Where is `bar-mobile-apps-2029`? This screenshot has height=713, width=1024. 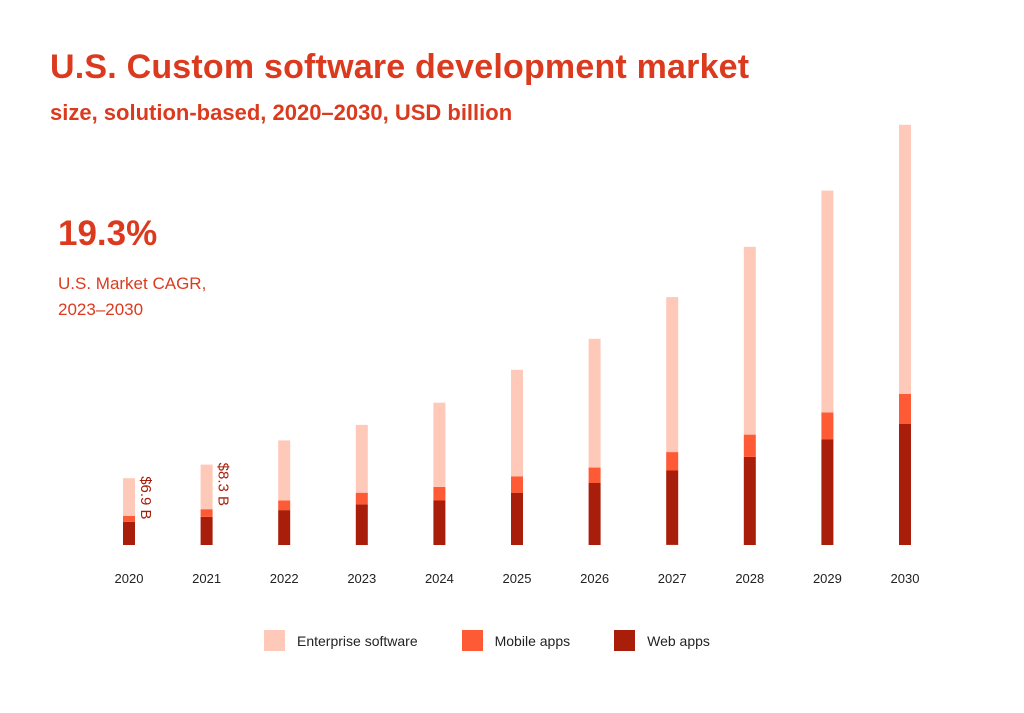
bar-mobile-apps-2029 is located at coordinates (827, 426).